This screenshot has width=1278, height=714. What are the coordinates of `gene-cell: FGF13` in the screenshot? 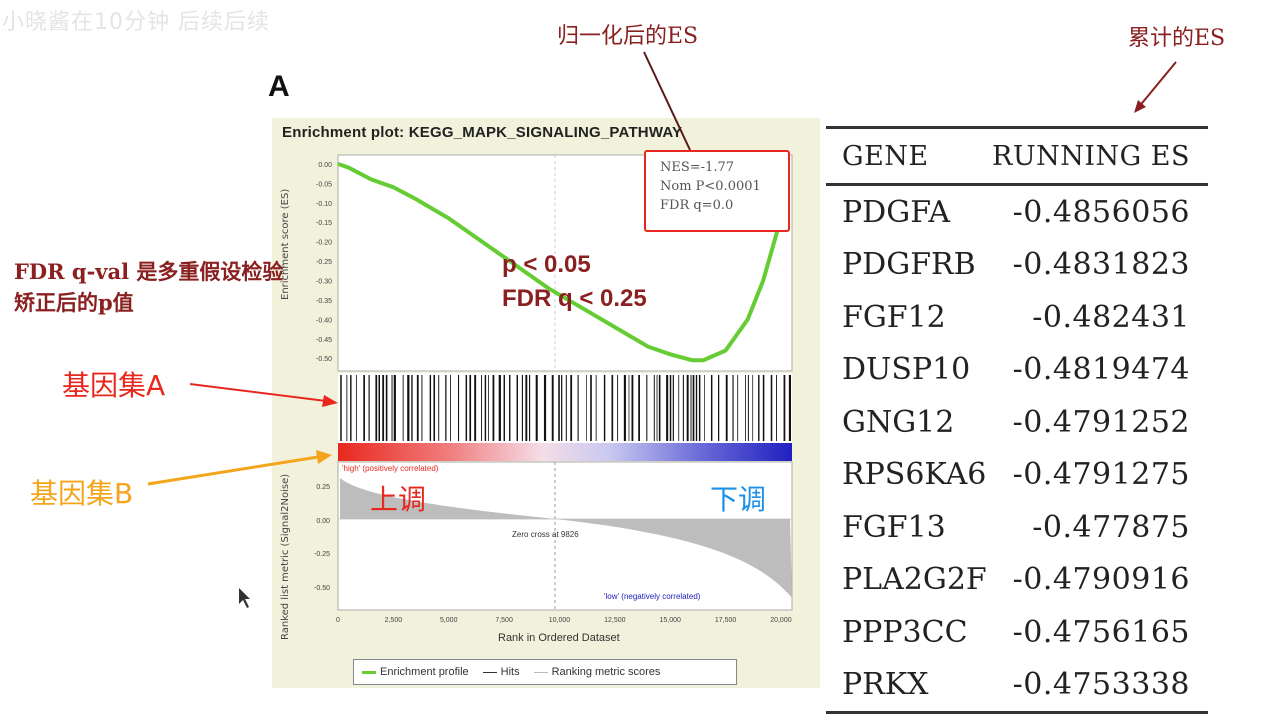 It's located at (894, 527).